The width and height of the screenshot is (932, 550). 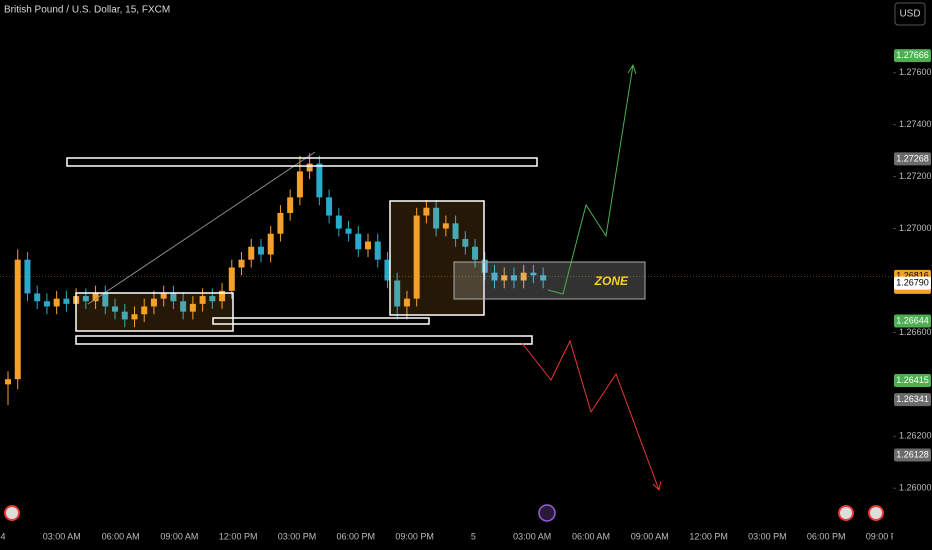 I want to click on price-badge-label: 1.26128, so click(x=912, y=454).